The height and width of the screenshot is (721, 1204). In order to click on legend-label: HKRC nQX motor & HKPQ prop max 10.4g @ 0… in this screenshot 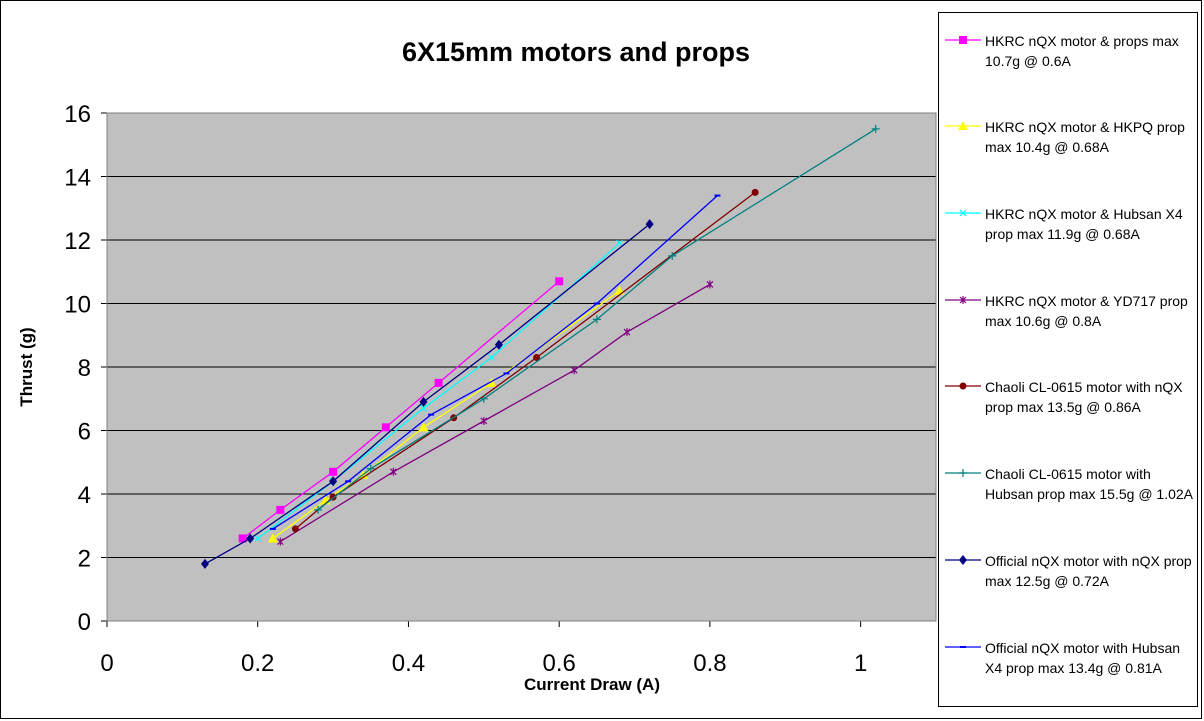, I will do `click(1085, 137)`.